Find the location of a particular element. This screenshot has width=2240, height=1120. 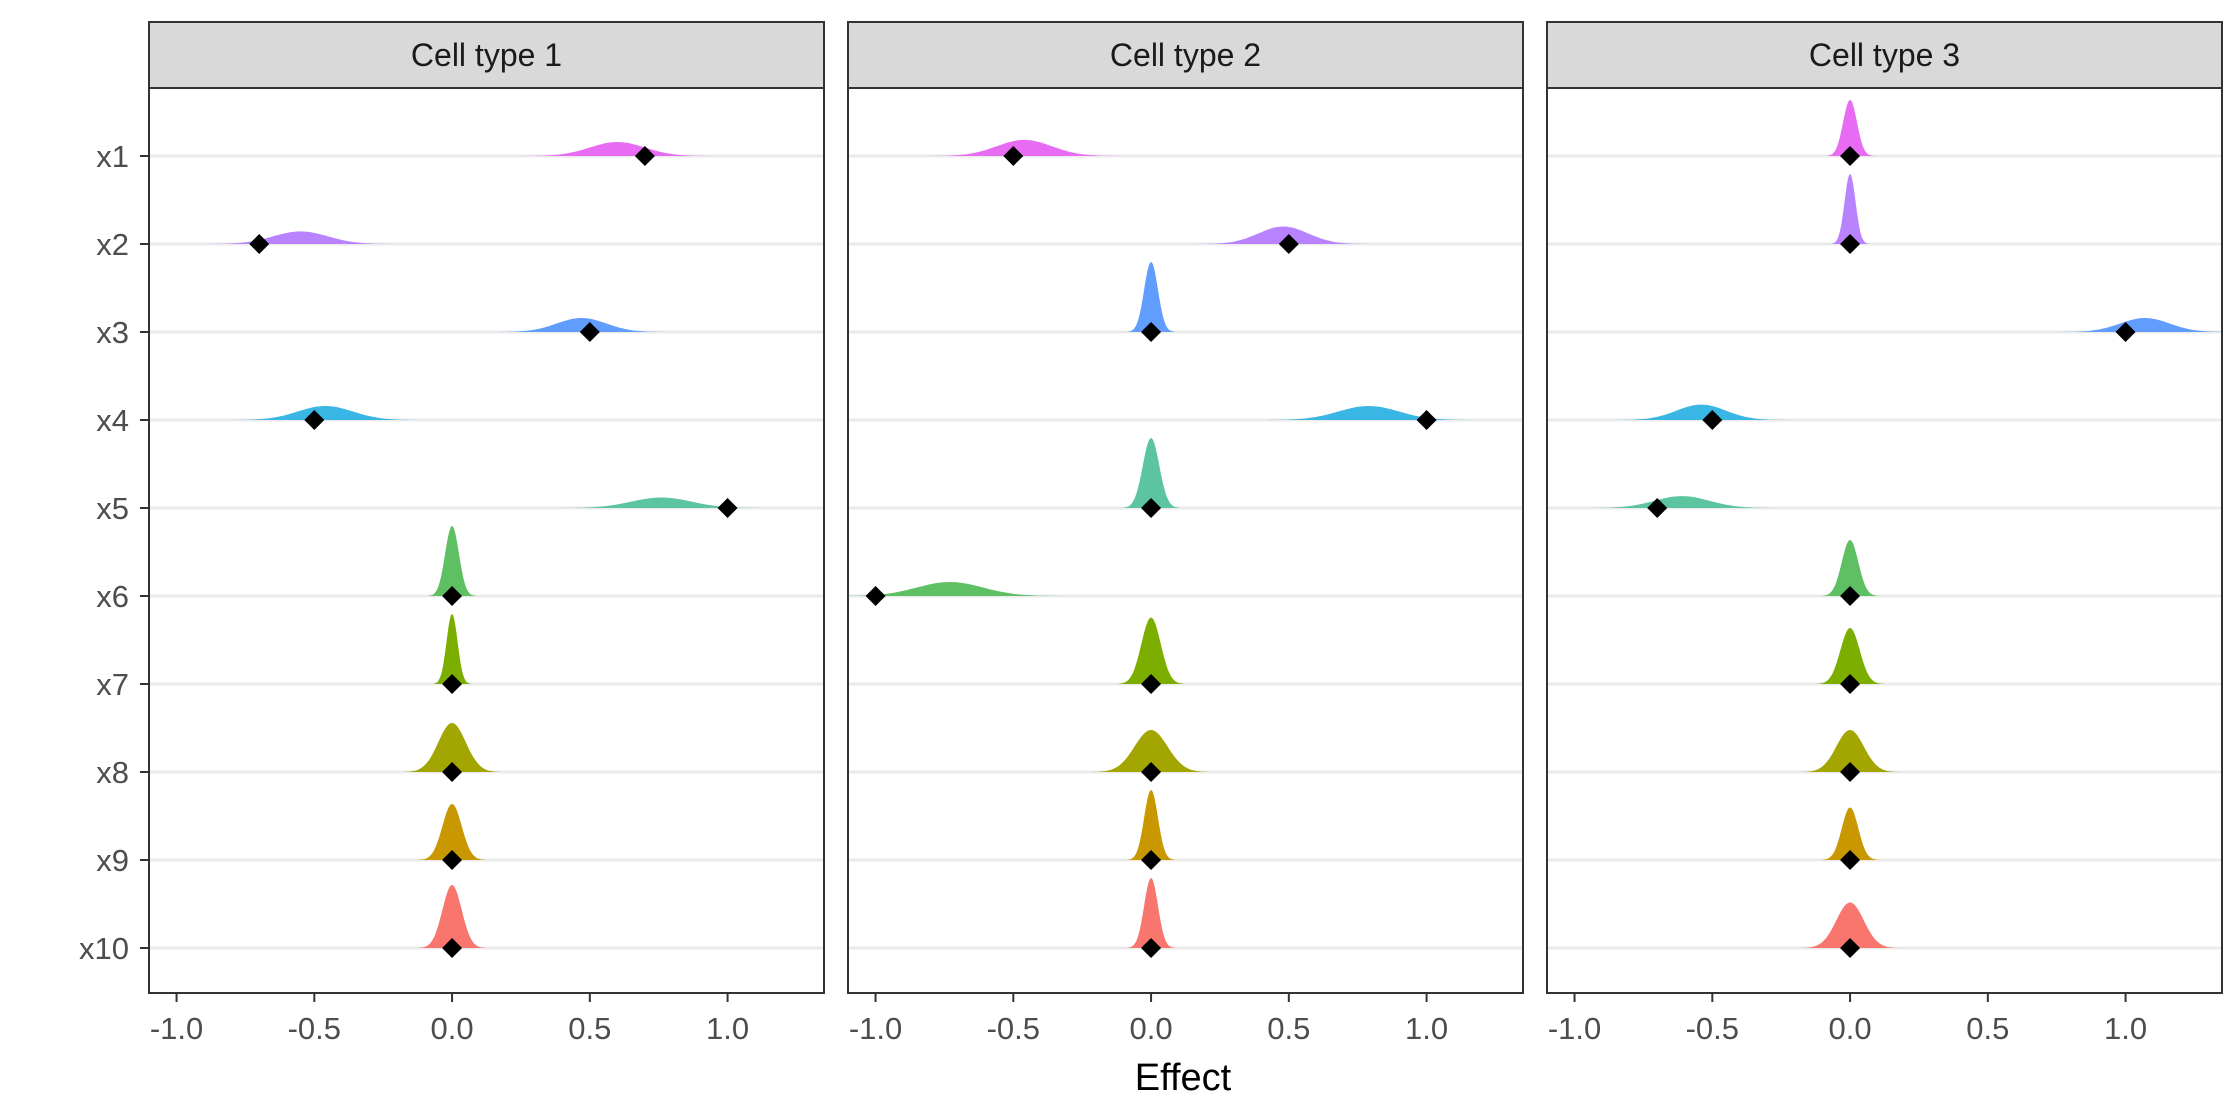

y-tick-label: x4 is located at coordinates (112, 420).